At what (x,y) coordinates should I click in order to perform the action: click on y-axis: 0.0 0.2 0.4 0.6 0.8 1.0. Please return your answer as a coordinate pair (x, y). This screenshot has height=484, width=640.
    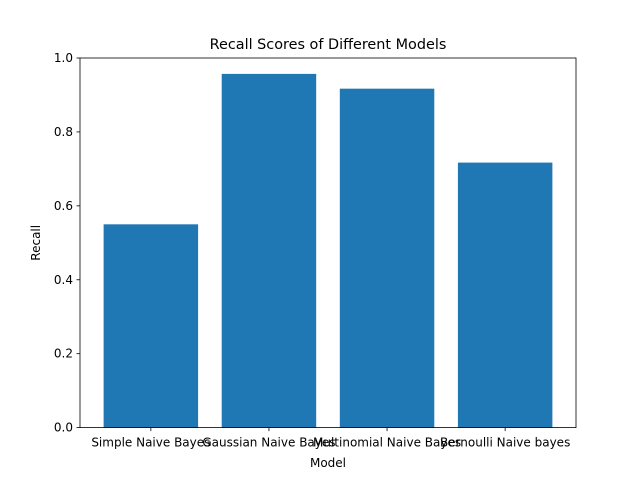
    Looking at the image, I should click on (67, 243).